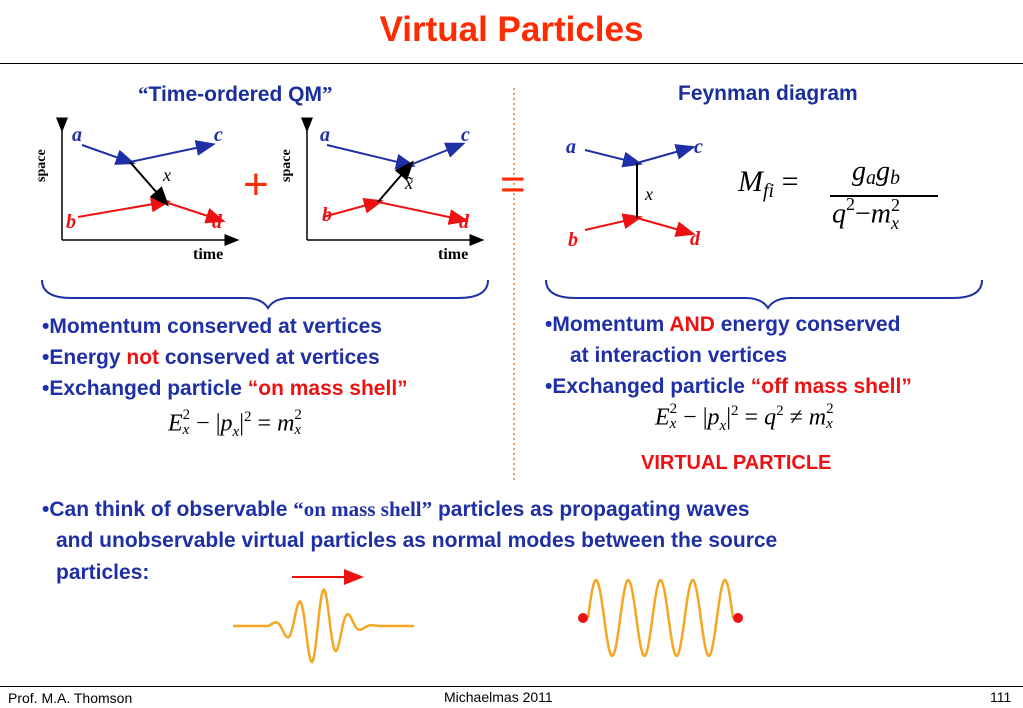 Image resolution: width=1023 pixels, height=708 pixels. I want to click on right-bullet-2: •Exchanged particle “off mass shell”, so click(728, 386).